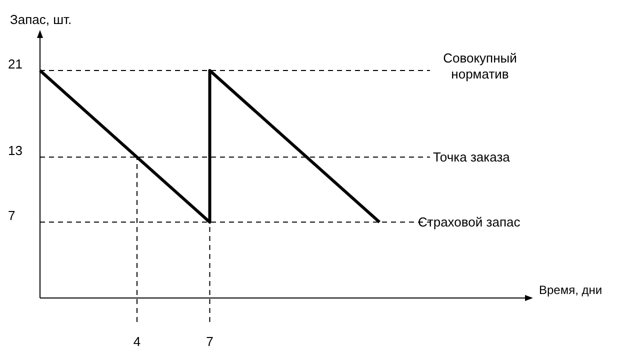 The image size is (620, 360). What do you see at coordinates (41, 19) in the screenshot?
I see `y-axis-title: Запас, шт.` at bounding box center [41, 19].